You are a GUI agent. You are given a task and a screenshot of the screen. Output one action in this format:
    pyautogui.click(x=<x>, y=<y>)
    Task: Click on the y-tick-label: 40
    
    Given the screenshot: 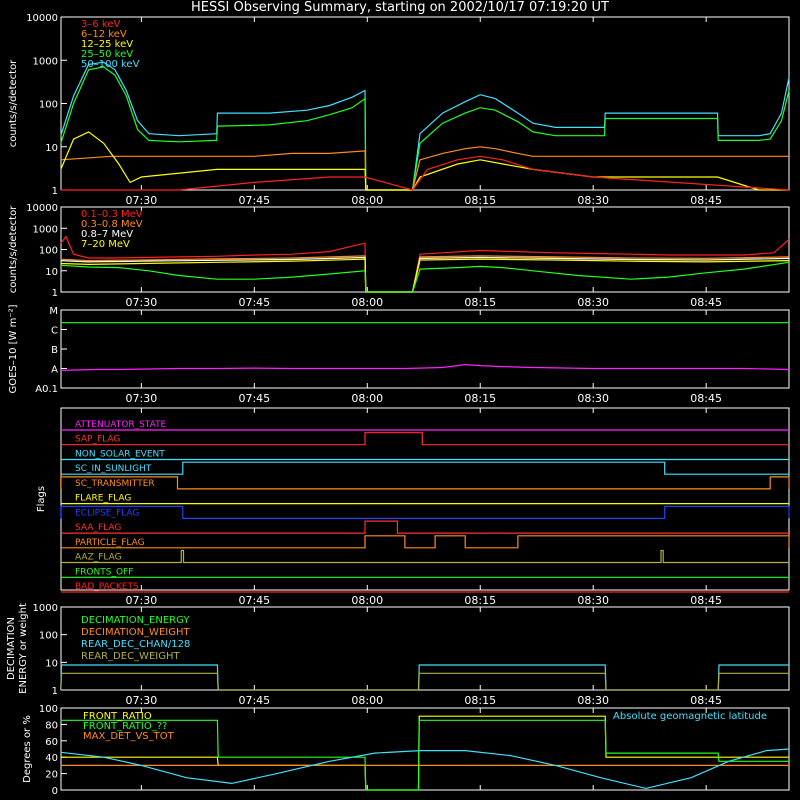 What is the action you would take?
    pyautogui.click(x=51, y=758)
    